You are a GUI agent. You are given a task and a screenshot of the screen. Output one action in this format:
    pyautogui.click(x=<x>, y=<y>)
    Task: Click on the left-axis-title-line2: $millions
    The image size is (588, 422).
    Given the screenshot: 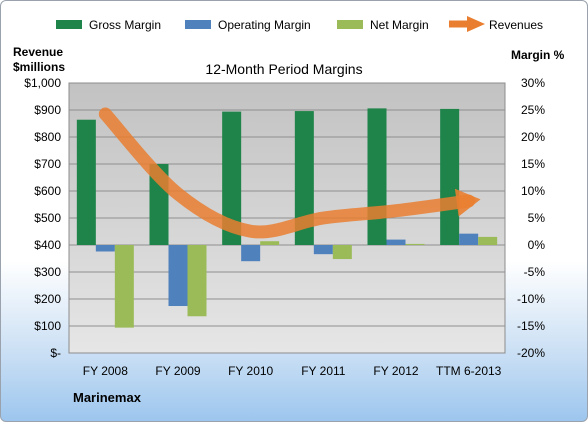 What is the action you would take?
    pyautogui.click(x=39, y=67)
    